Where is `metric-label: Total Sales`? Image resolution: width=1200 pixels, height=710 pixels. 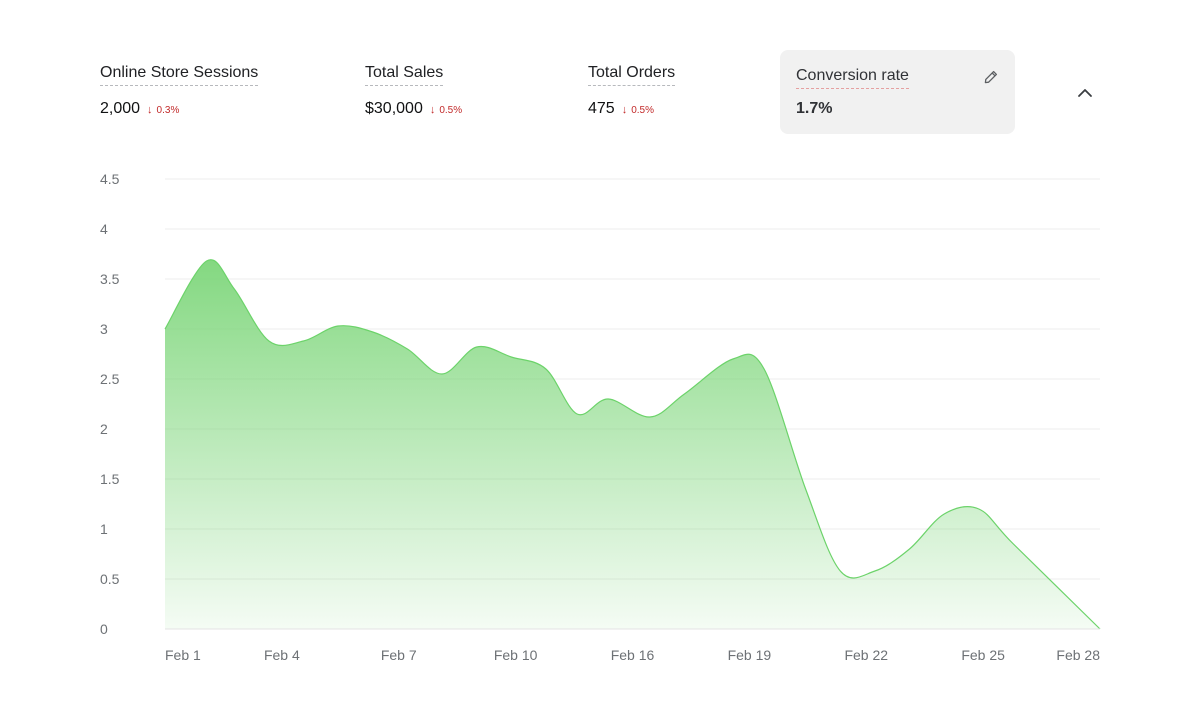
metric-label: Total Sales is located at coordinates (404, 74).